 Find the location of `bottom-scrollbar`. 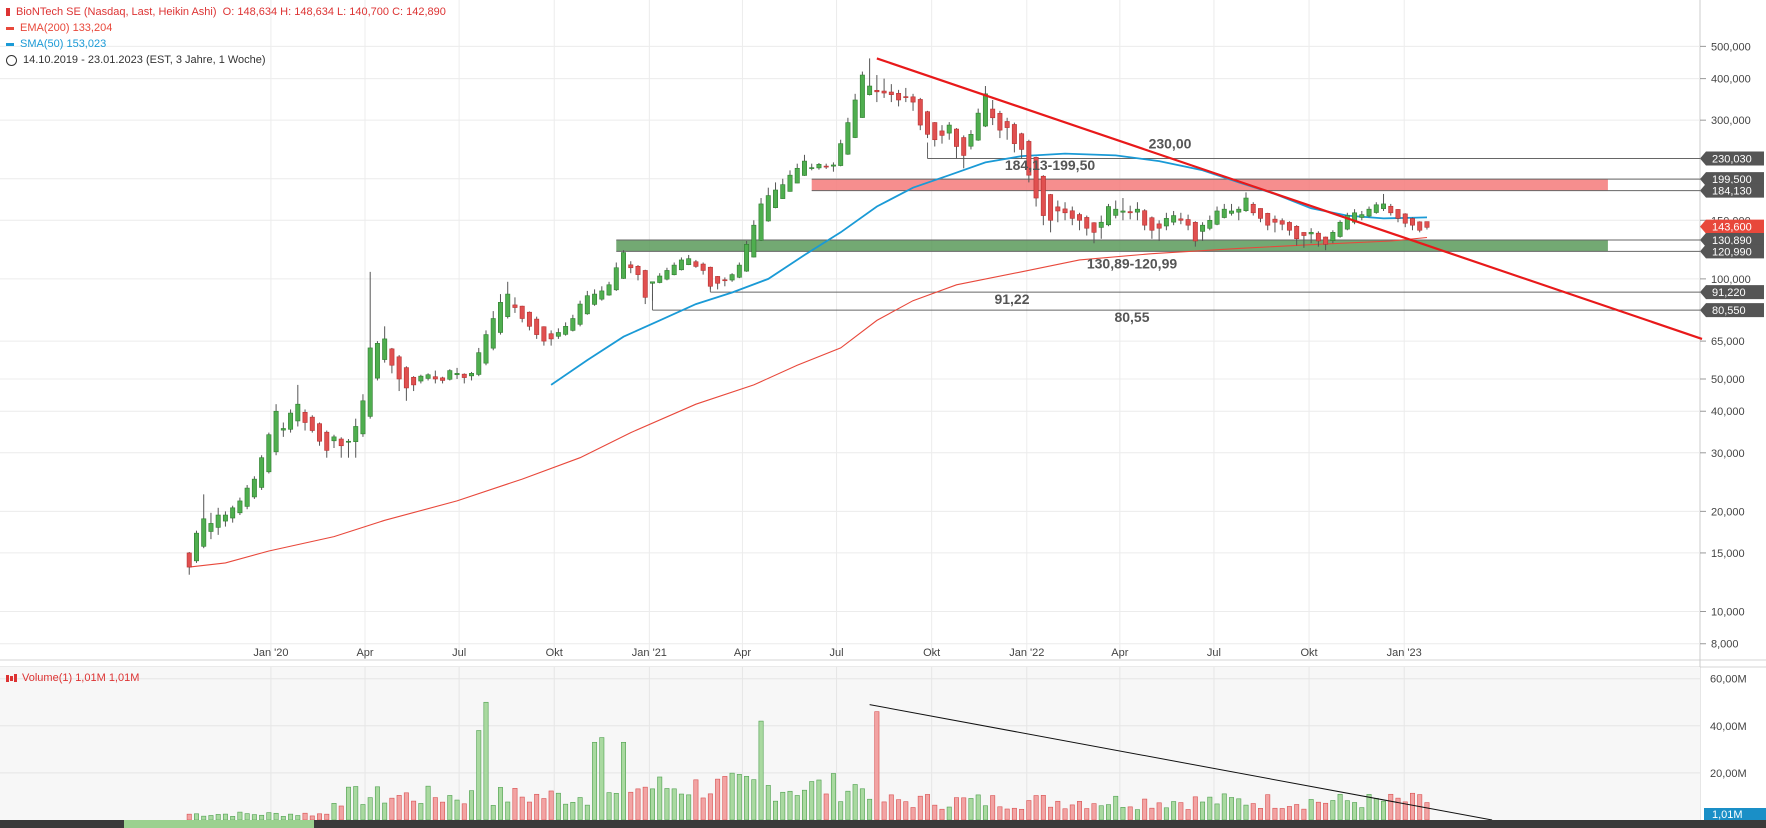

bottom-scrollbar is located at coordinates (883, 824).